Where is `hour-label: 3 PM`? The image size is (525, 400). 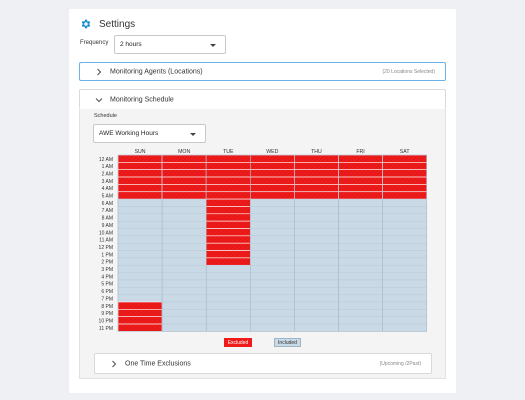 hour-label: 3 PM is located at coordinates (107, 270).